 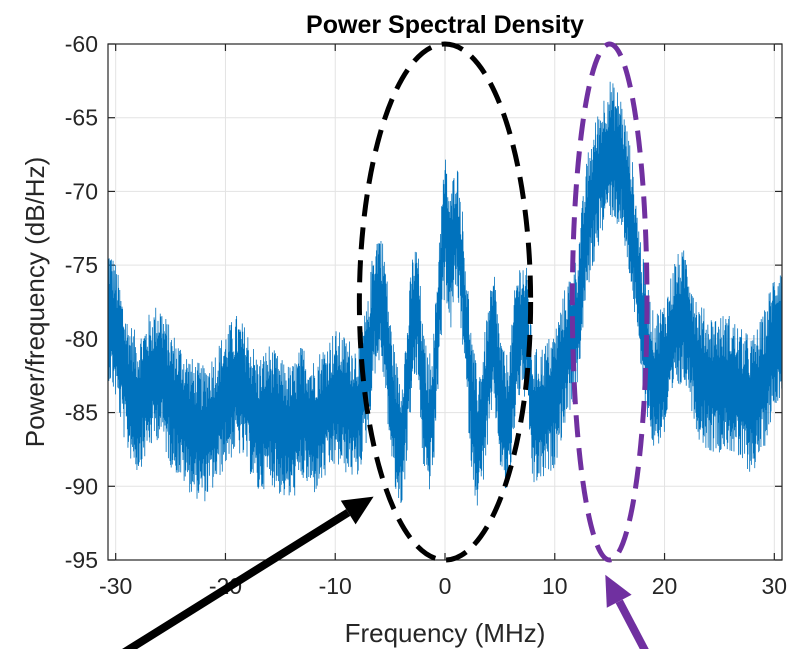 I want to click on y-tick-label: -85, so click(x=81, y=413).